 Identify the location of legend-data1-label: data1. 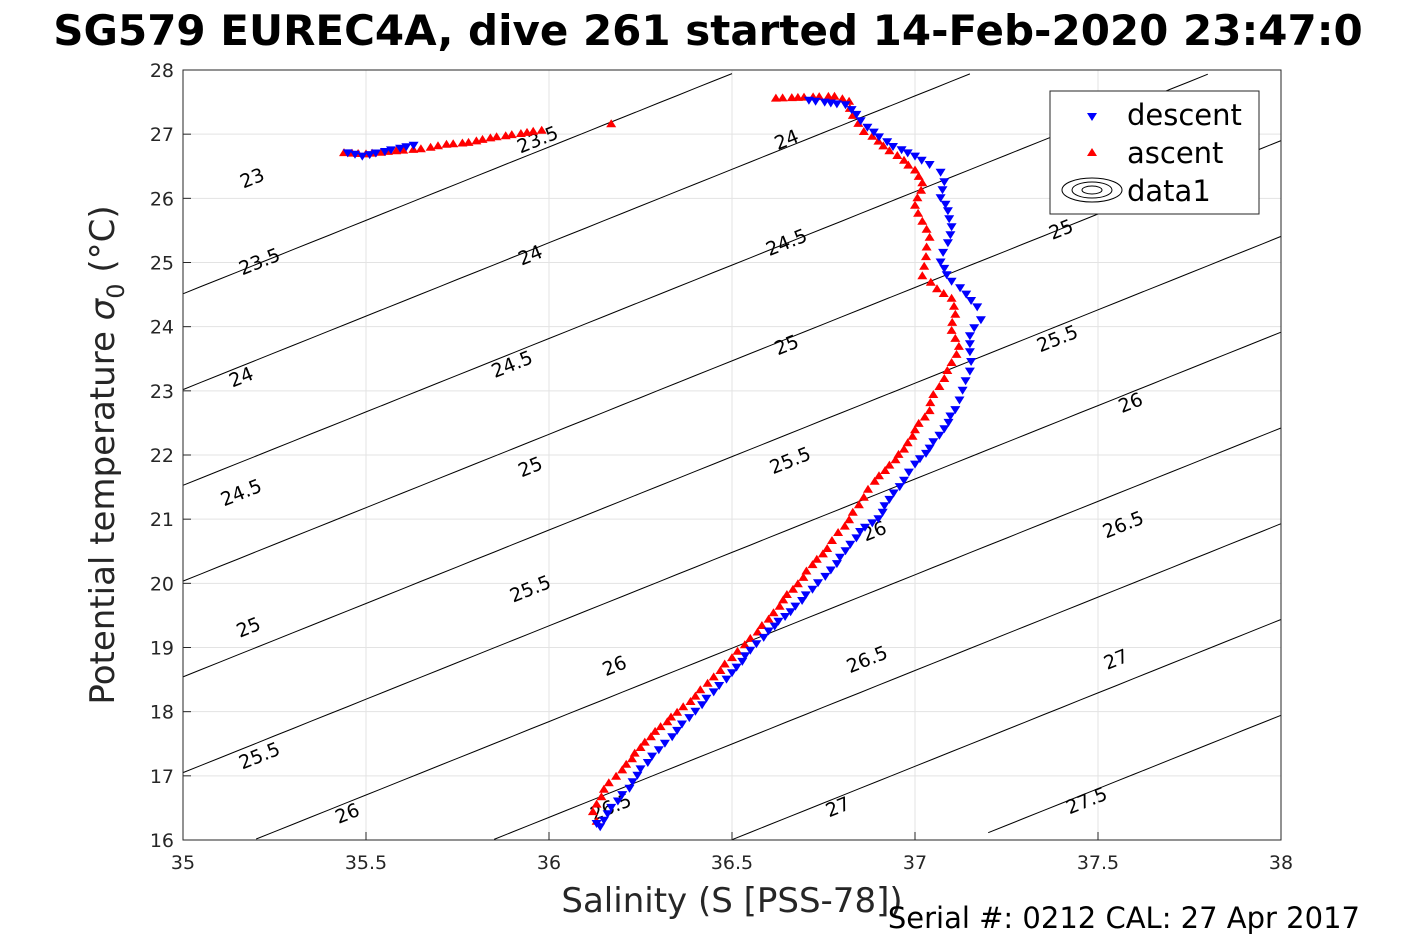
(1169, 191).